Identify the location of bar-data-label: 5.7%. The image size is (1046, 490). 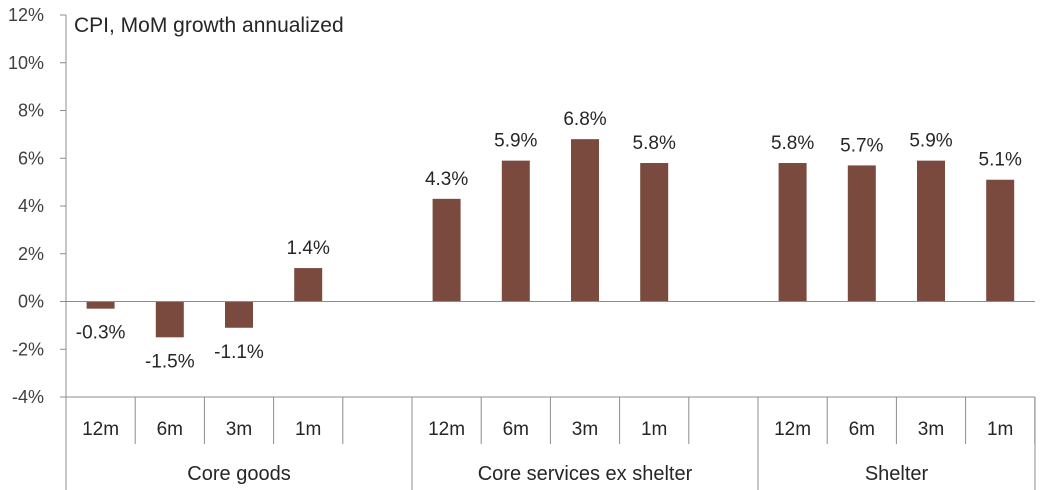
(861, 145).